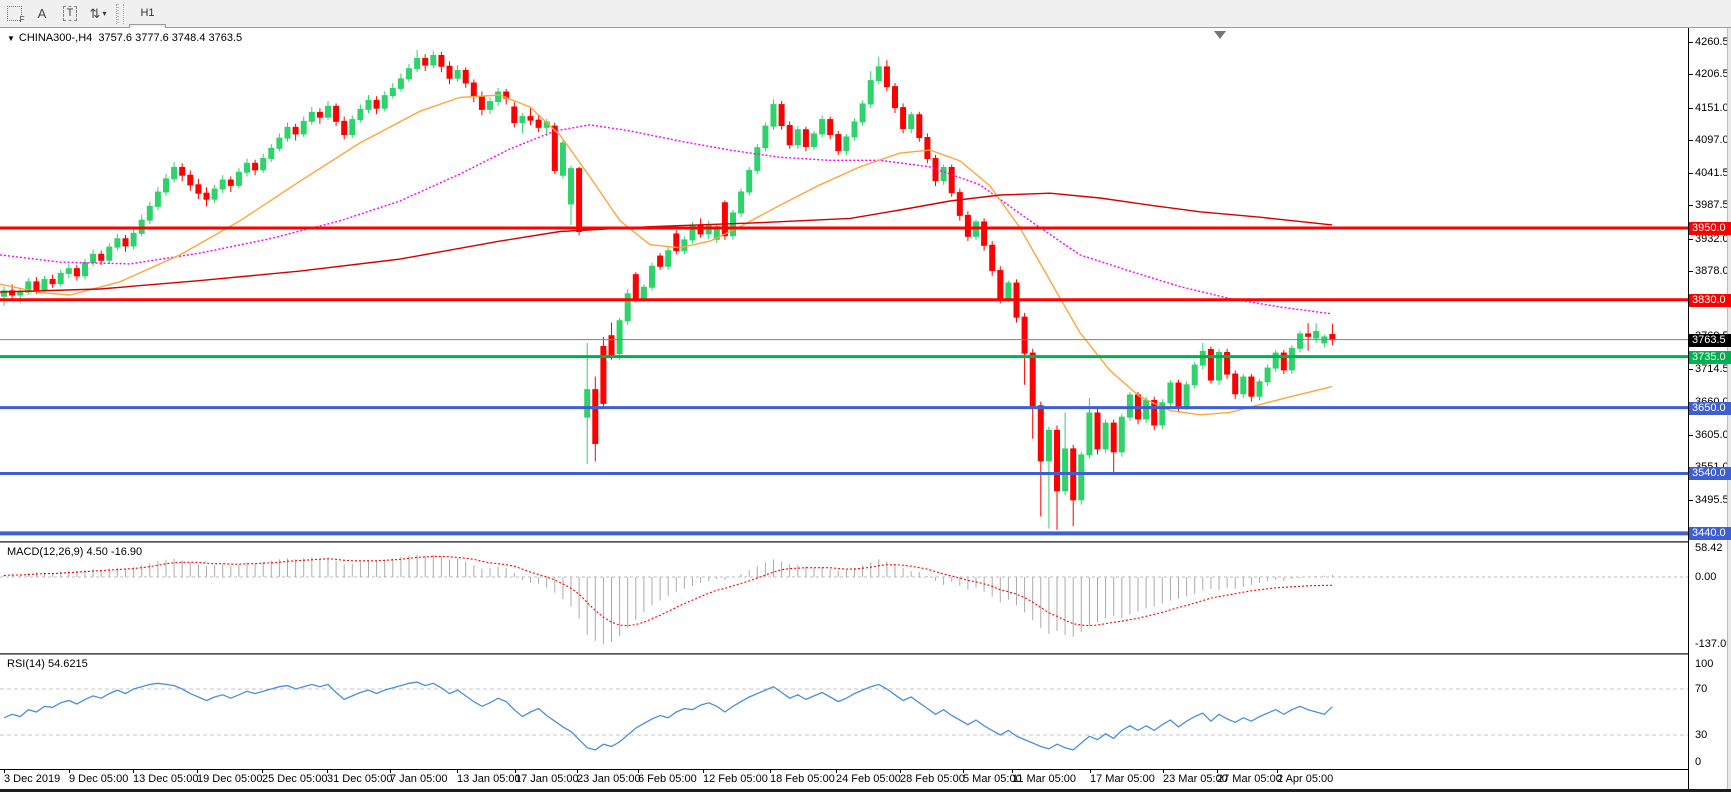  I want to click on date-label: 17 Mar 05:00, so click(1122, 779).